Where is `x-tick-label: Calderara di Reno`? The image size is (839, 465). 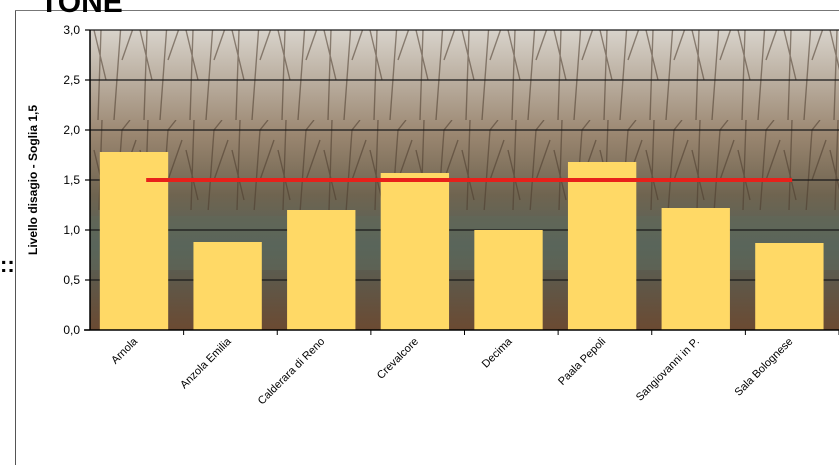 x-tick-label: Calderara di Reno is located at coordinates (292, 372).